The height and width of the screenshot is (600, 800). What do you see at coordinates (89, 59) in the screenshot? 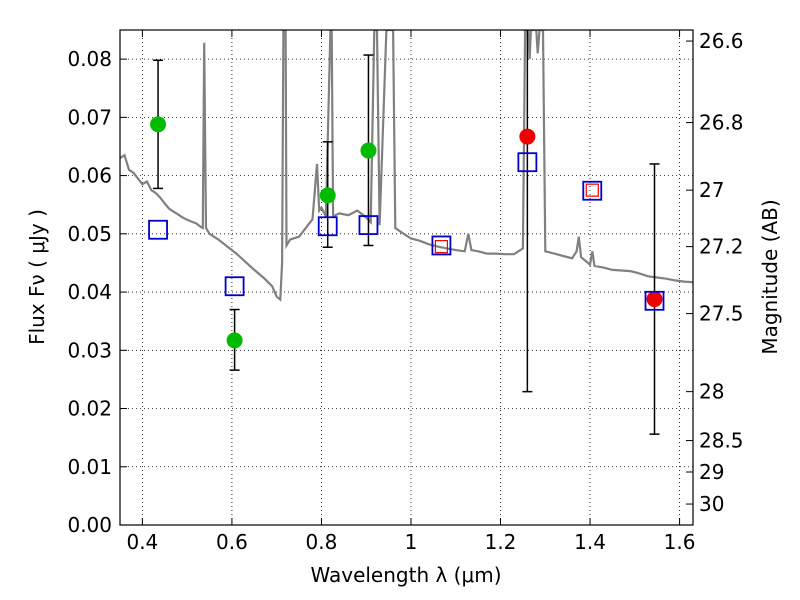
I see `y-tick-label: 0.08` at bounding box center [89, 59].